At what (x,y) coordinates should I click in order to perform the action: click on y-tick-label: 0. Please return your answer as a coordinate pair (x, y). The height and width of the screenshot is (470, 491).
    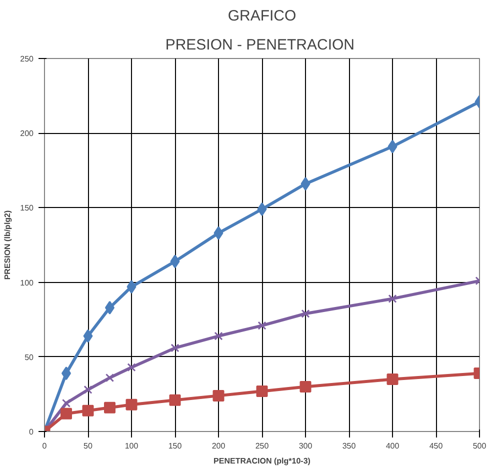
    Looking at the image, I should click on (31, 432).